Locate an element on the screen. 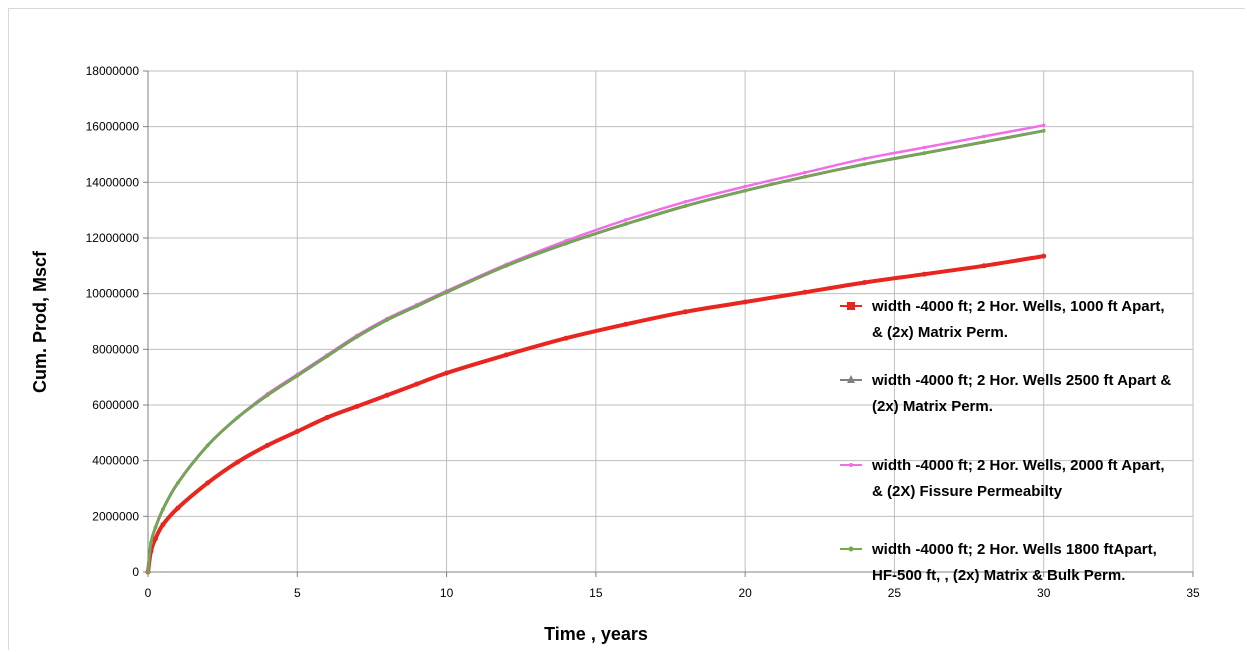  x-tick-label: 15 is located at coordinates (596, 593).